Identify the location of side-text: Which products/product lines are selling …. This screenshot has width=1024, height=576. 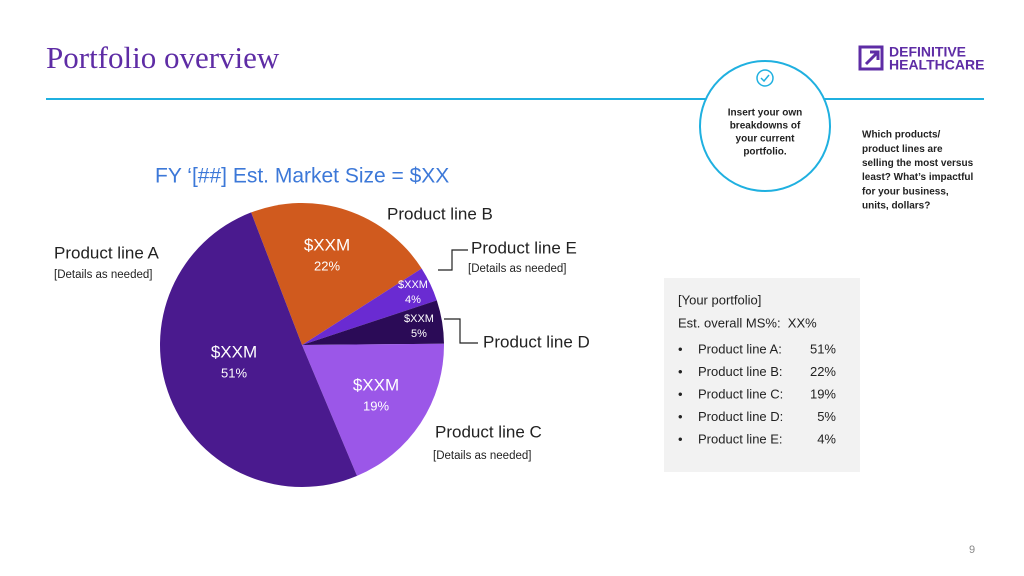
(918, 171).